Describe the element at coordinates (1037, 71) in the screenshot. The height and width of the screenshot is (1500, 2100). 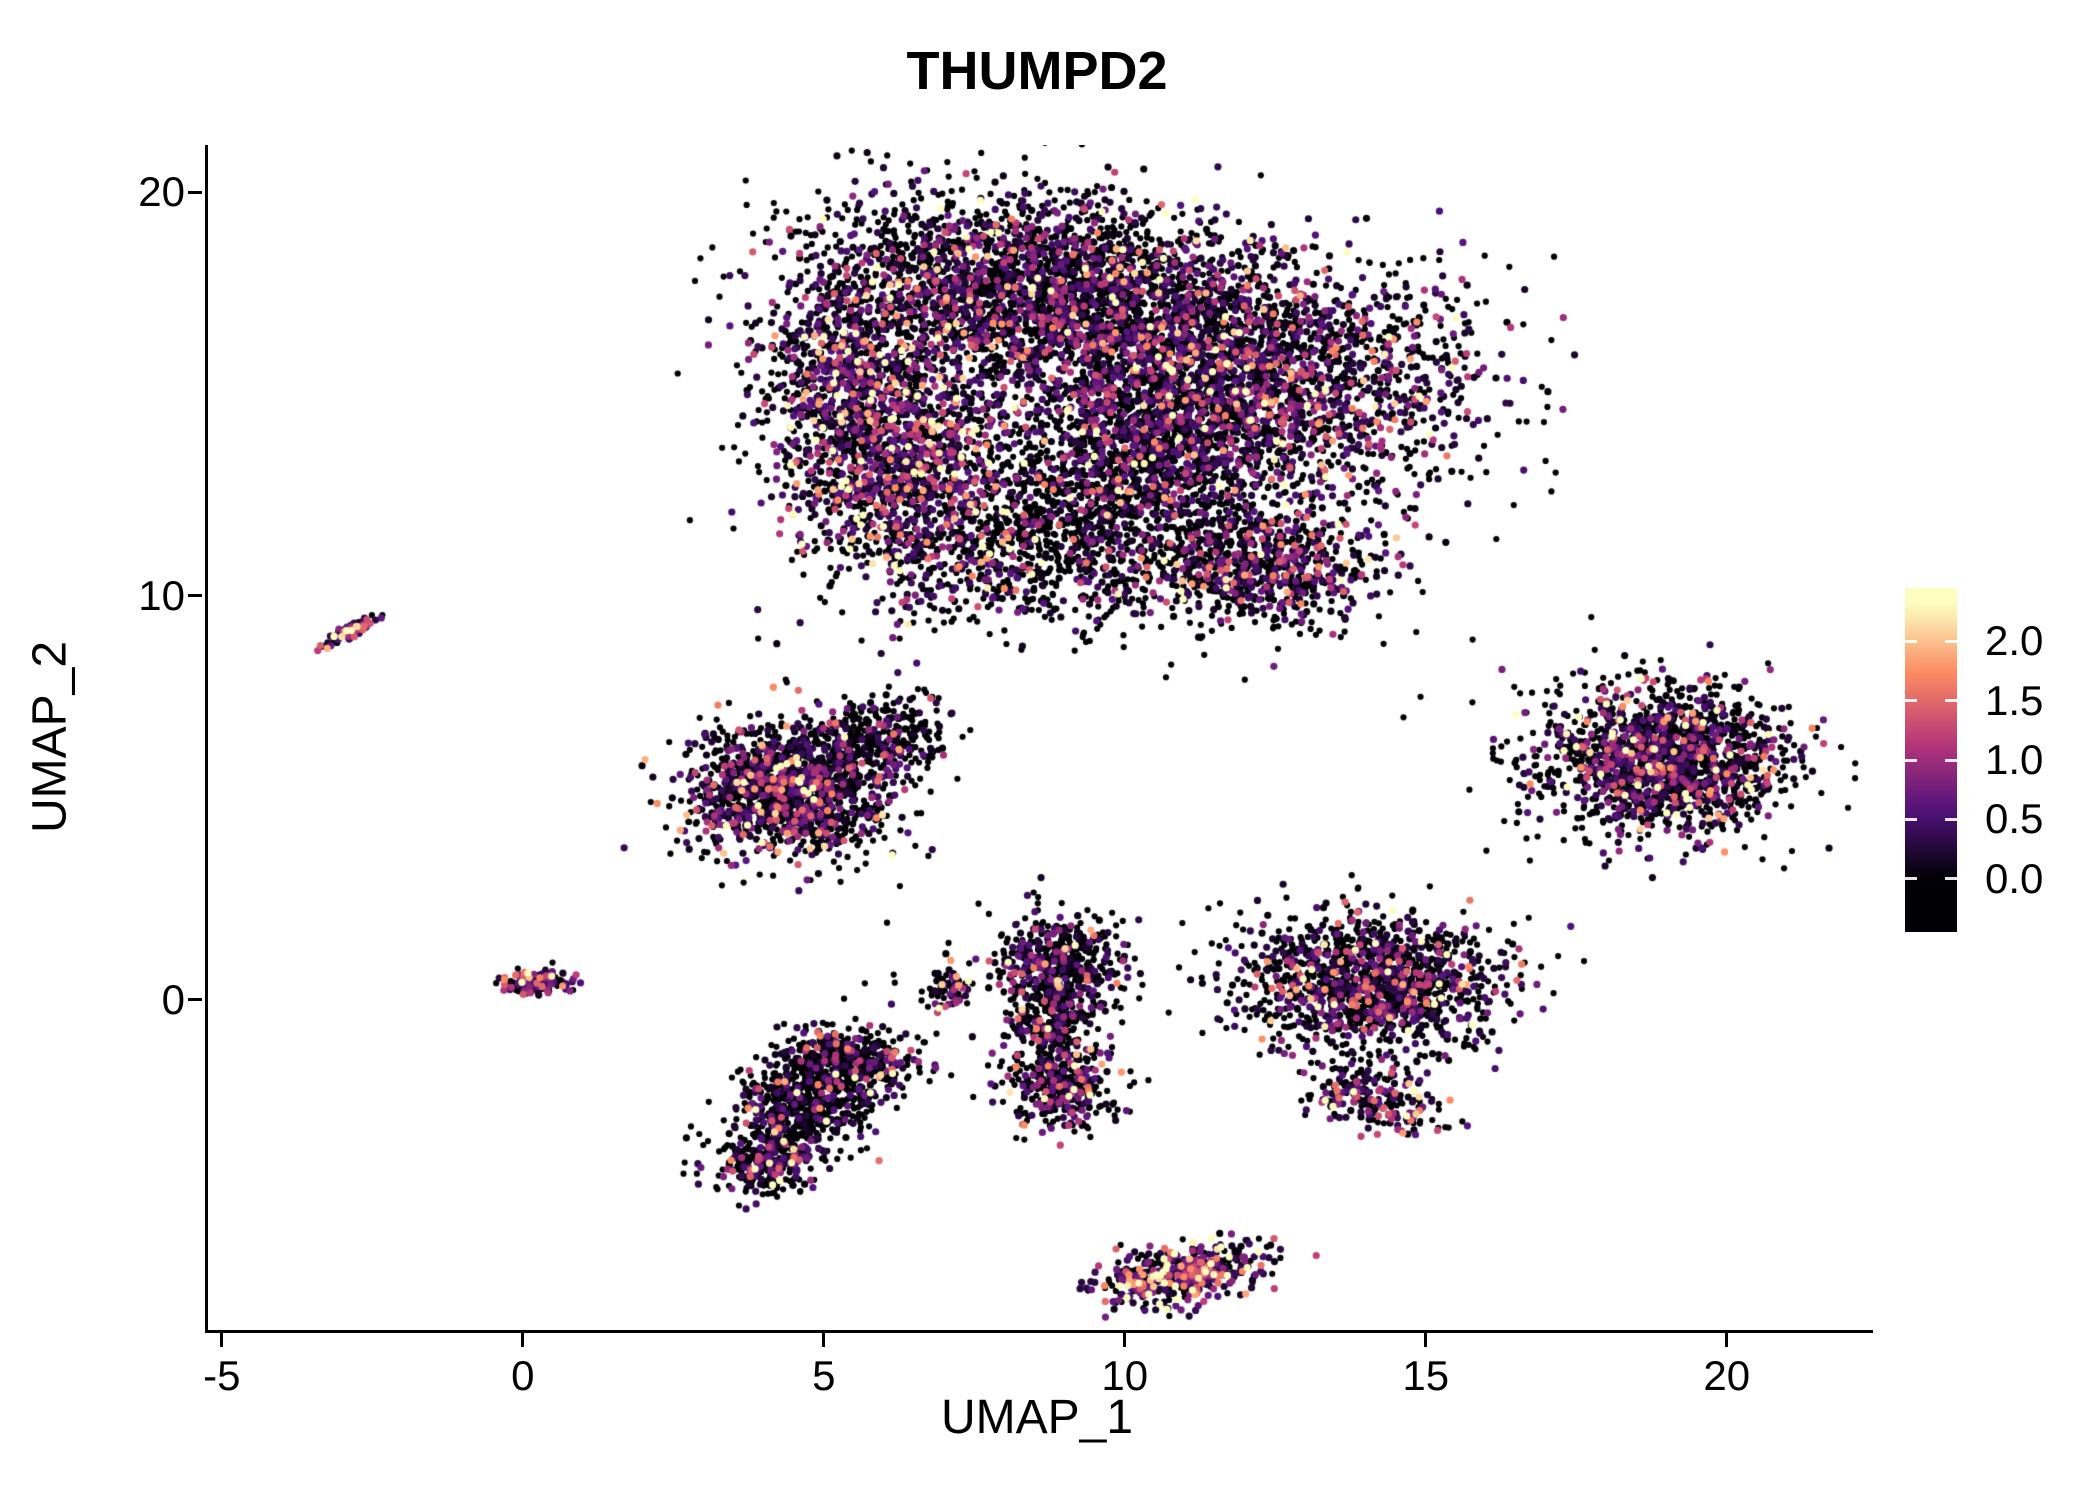
I see `plot-title: THUMPD2` at that location.